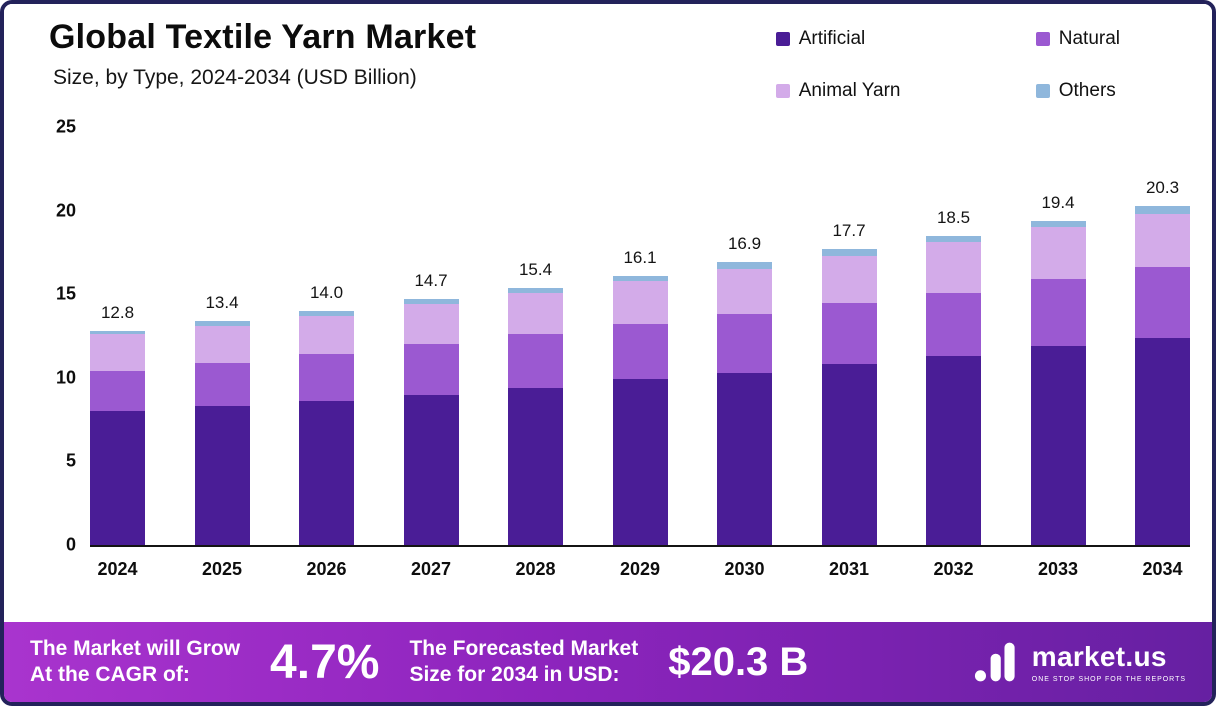 The width and height of the screenshot is (1216, 706). I want to click on bar-column: 16.9, so click(744, 389).